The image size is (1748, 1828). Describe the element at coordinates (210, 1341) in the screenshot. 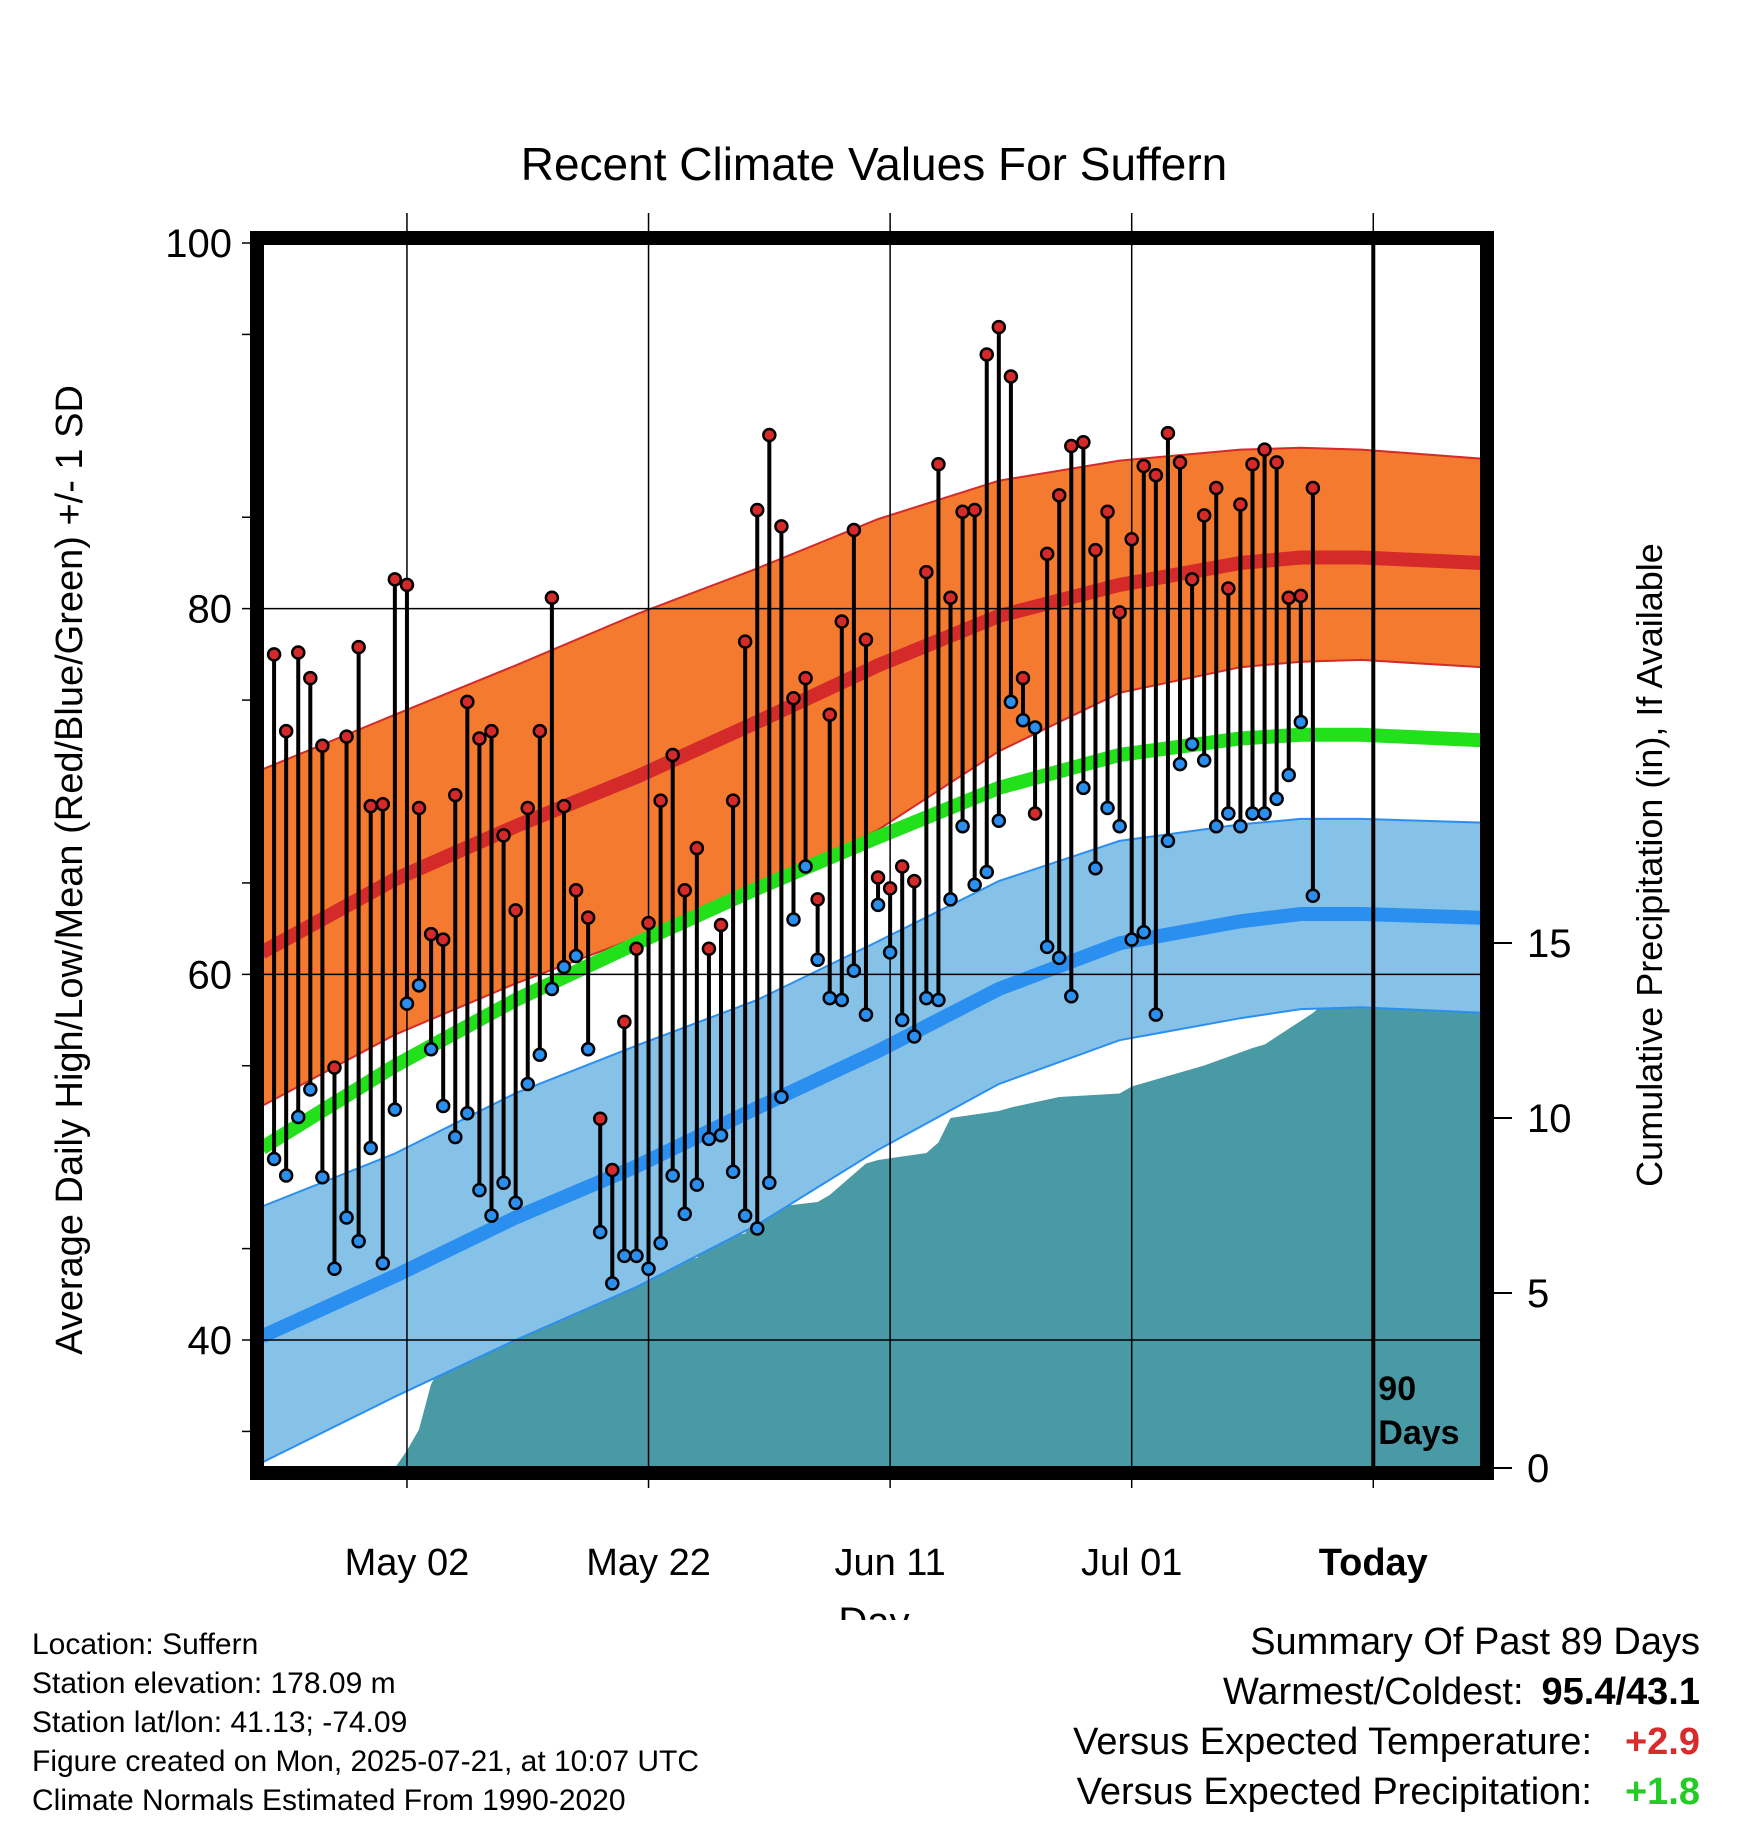

I see `y-tick-label: 40` at that location.